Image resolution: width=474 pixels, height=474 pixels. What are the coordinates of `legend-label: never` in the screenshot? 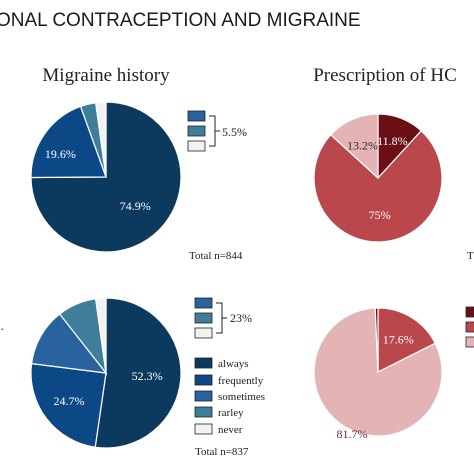 It's located at (230, 430).